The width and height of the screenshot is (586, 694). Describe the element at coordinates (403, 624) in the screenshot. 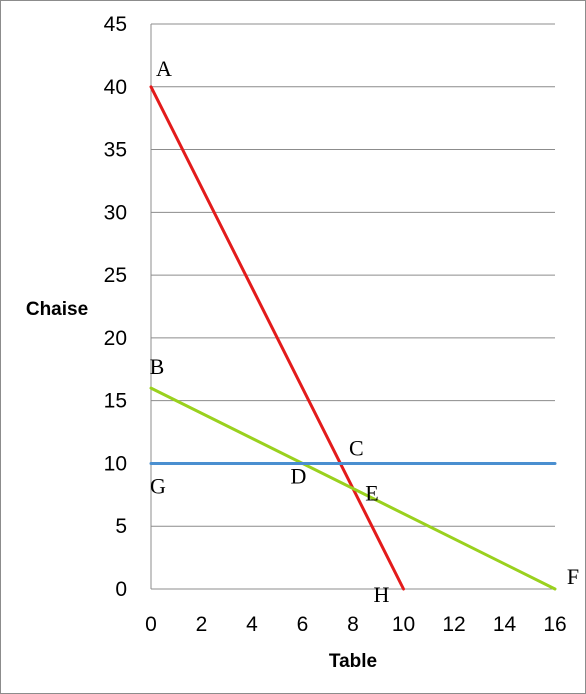

I see `x-tick-label: 10` at that location.